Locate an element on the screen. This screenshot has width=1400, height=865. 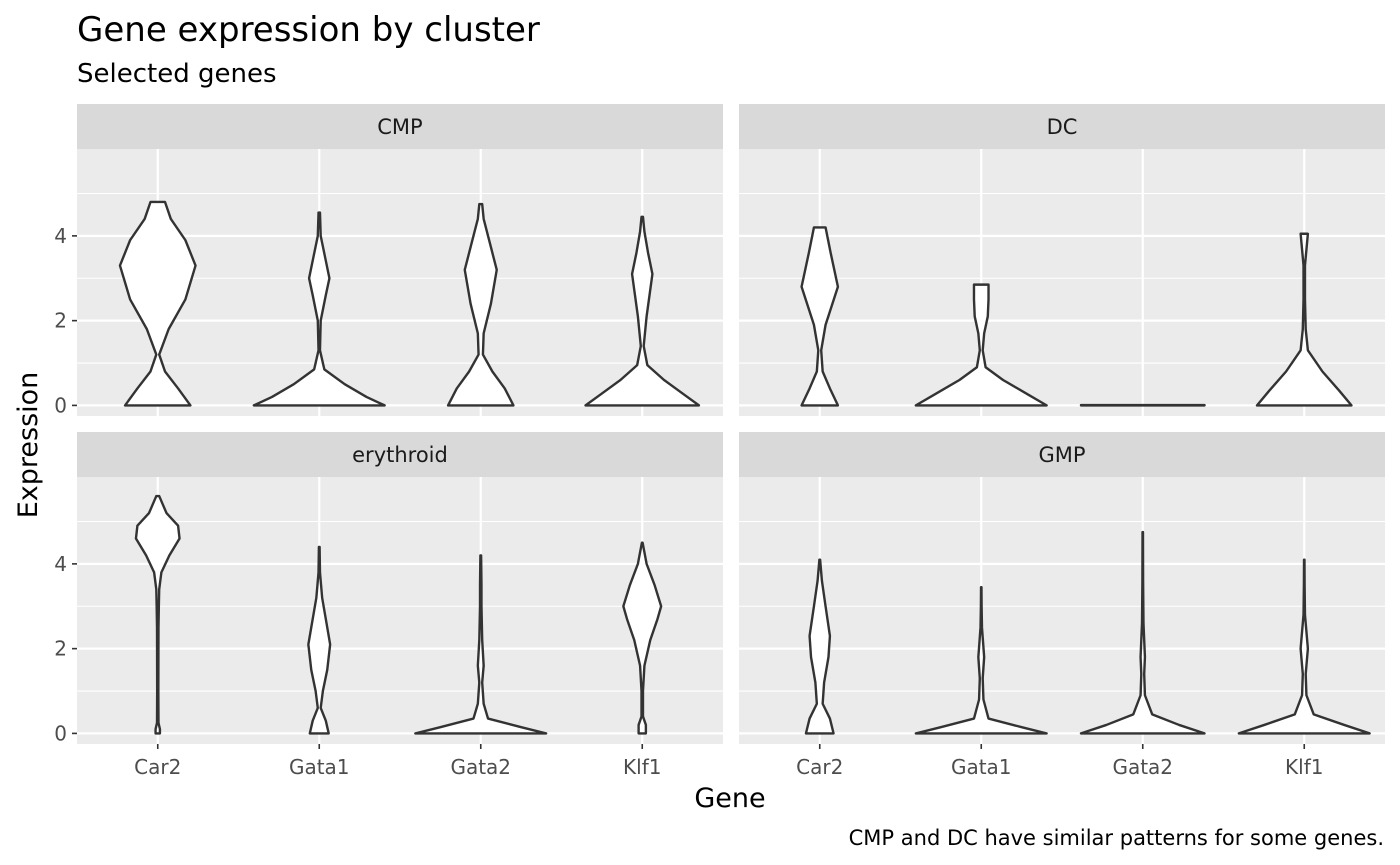
chart-subtitle: Selected genes is located at coordinates (177, 74).